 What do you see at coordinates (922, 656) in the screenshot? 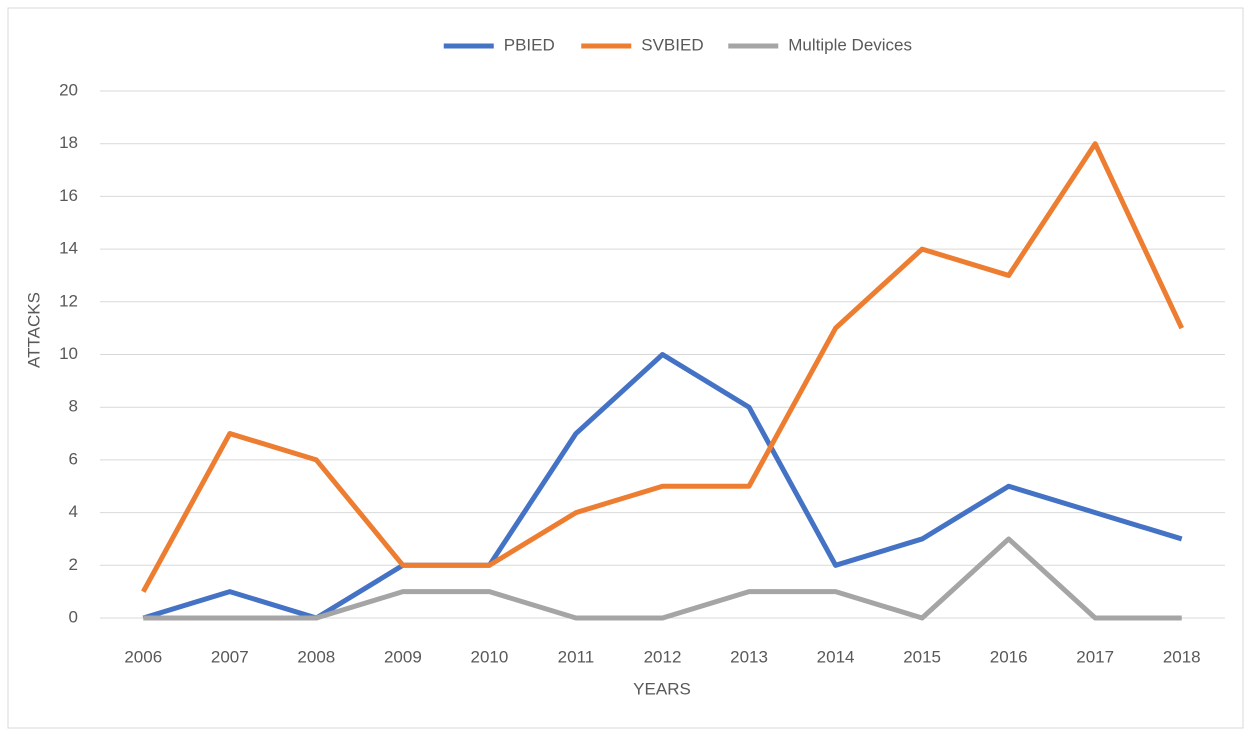
I see `x-tick-label: 2015` at bounding box center [922, 656].